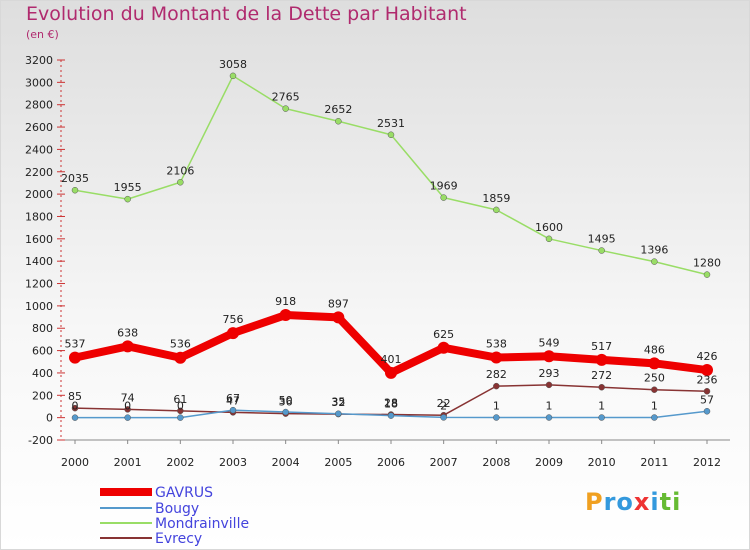 The image size is (750, 550). Describe the element at coordinates (391, 359) in the screenshot. I see `data-label: 401` at that location.